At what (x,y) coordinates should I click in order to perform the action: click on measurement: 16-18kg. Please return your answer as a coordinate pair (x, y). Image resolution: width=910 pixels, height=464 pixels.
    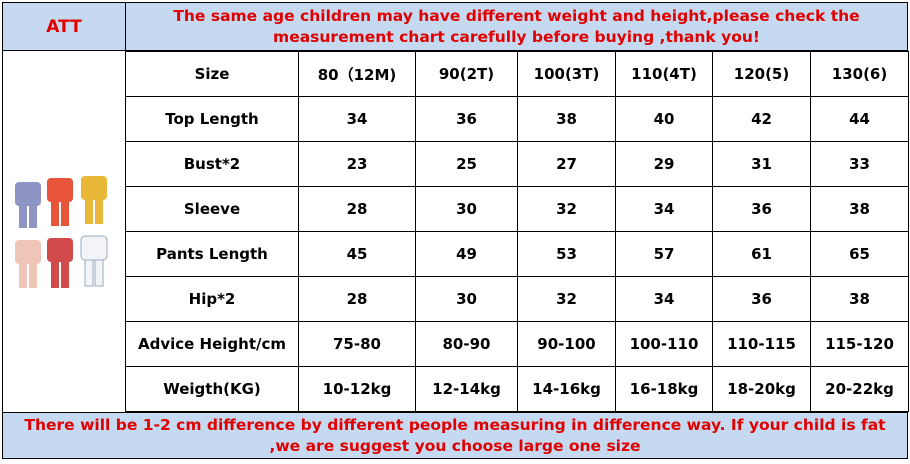
    Looking at the image, I should click on (664, 389).